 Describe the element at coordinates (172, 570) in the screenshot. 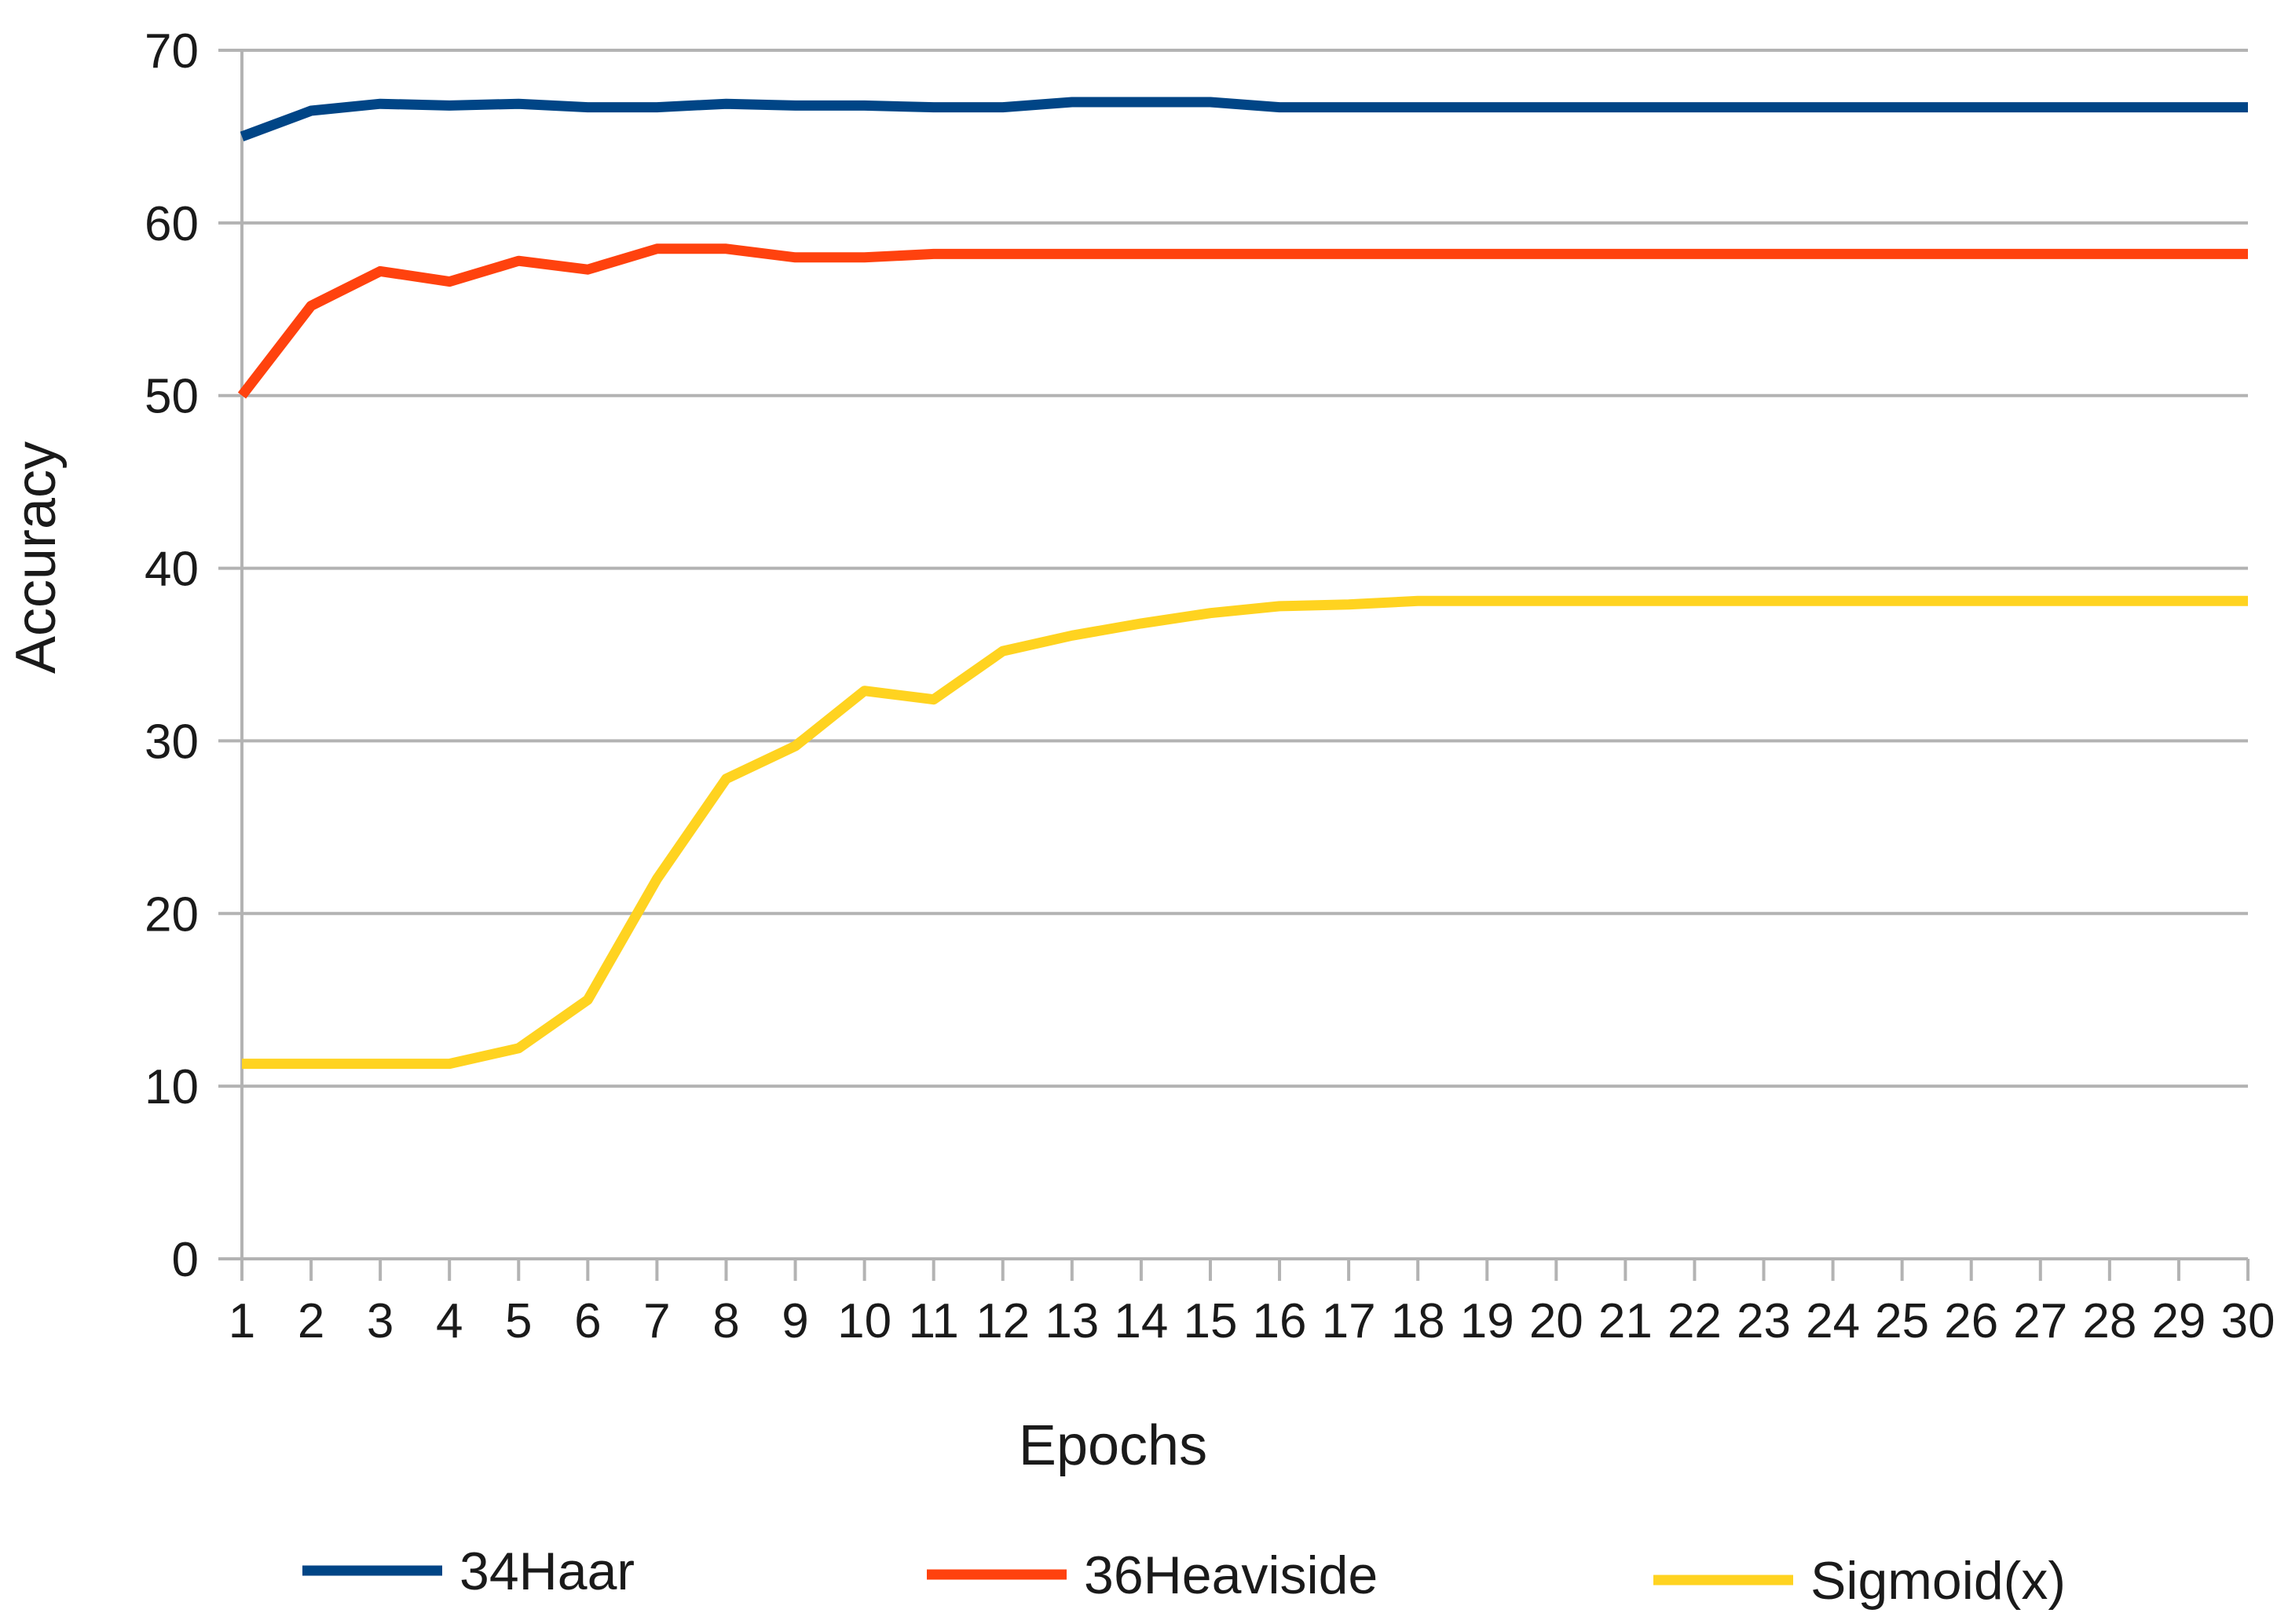

I see `y-tick-label: 40` at that location.